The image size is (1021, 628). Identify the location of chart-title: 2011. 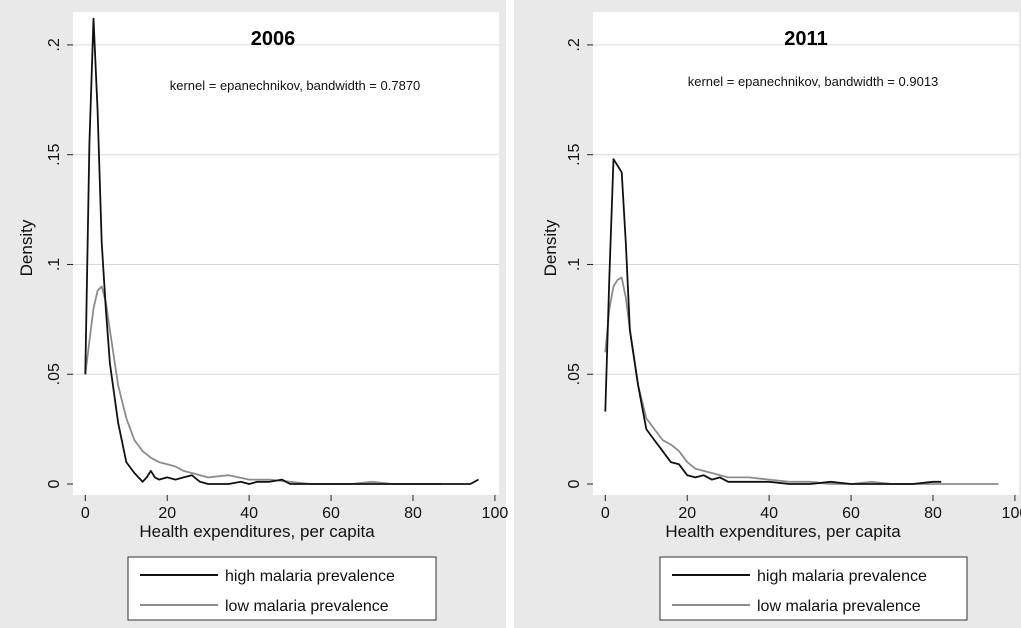
(805, 39).